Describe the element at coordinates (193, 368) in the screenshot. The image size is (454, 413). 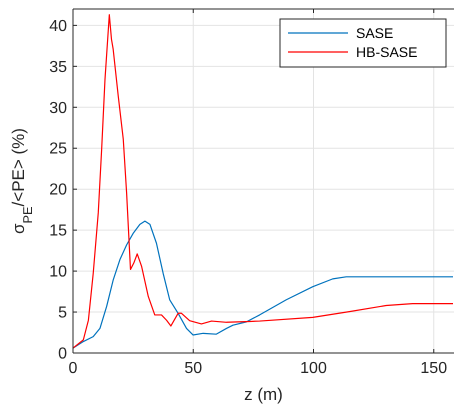
I see `x-tick-label: 50` at that location.